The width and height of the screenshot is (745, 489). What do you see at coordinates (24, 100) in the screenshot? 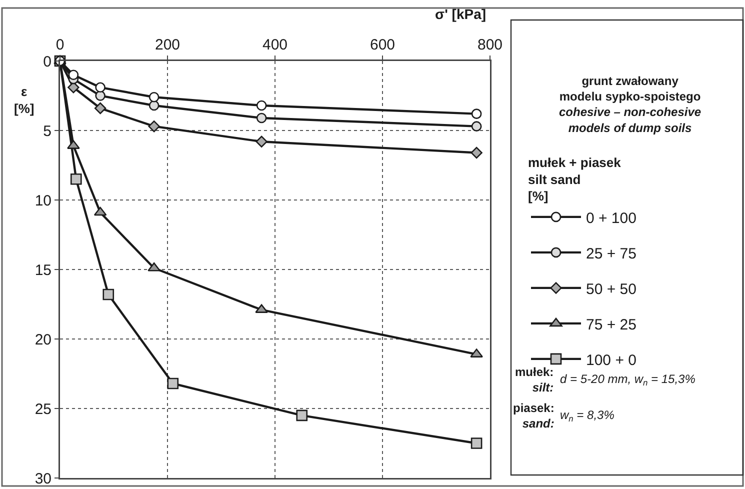
I see `y-axis-title: ε [%]` at bounding box center [24, 100].